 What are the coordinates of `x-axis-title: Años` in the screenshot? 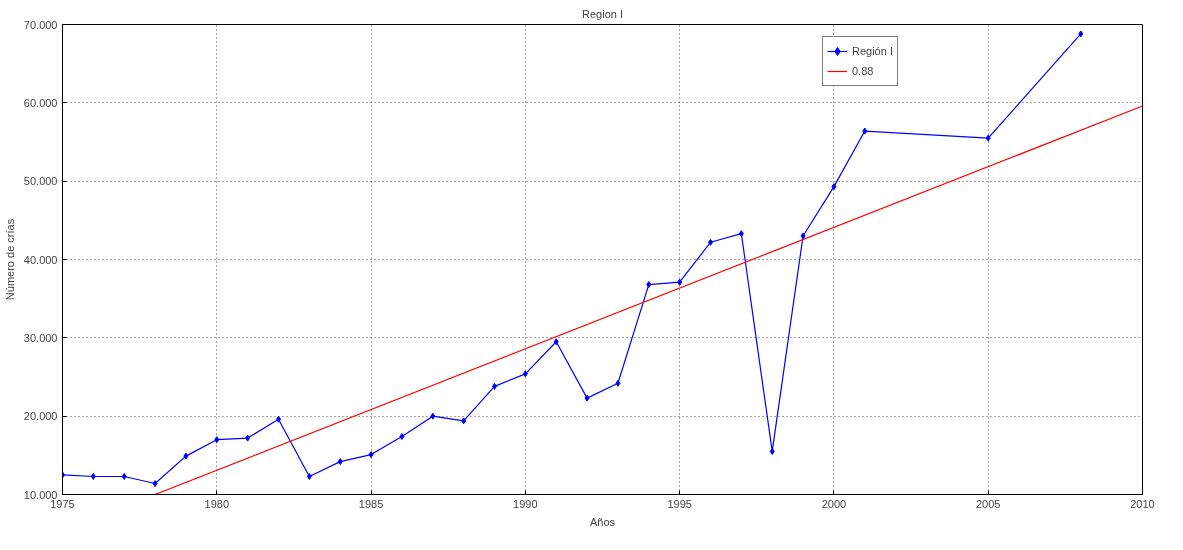 It's located at (602, 521).